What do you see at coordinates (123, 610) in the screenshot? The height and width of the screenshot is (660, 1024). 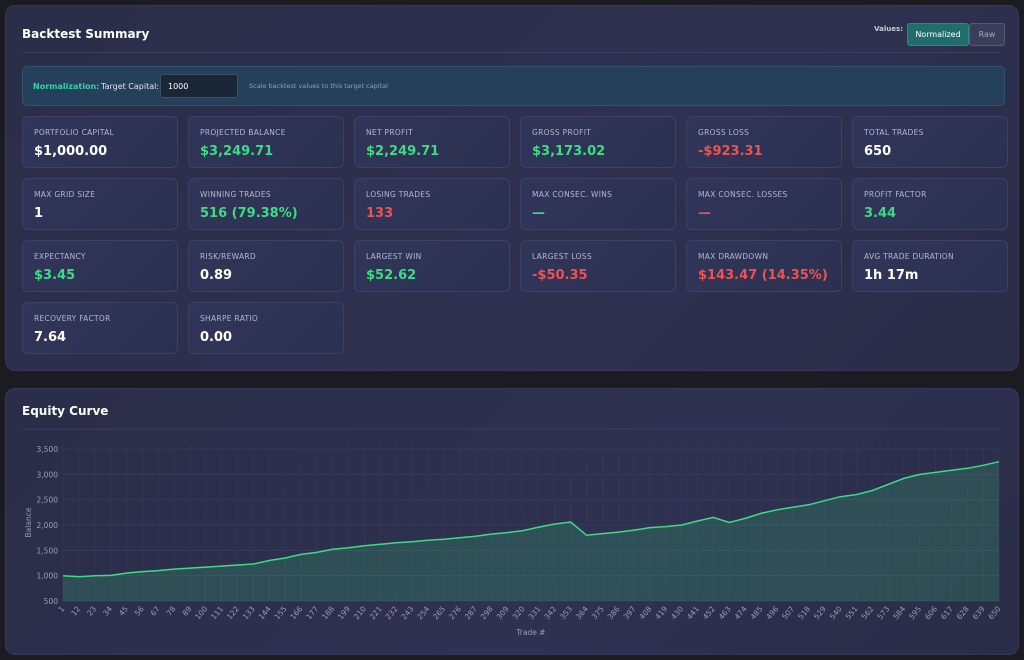 I see `x-tick-label: 45` at bounding box center [123, 610].